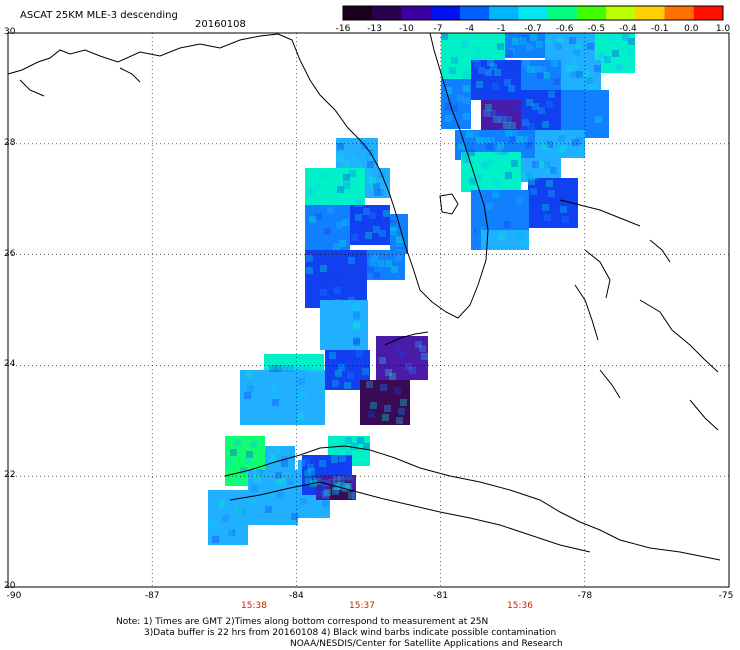 The height and width of the screenshot is (650, 740). I want to click on colorbar, so click(533, 13).